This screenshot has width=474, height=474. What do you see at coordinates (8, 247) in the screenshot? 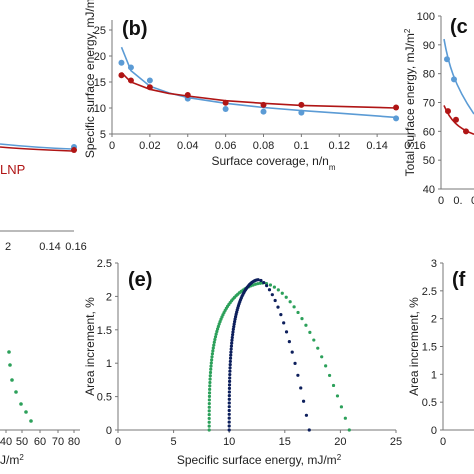
I see `panel-a-x-tick-0: 2` at bounding box center [8, 247].